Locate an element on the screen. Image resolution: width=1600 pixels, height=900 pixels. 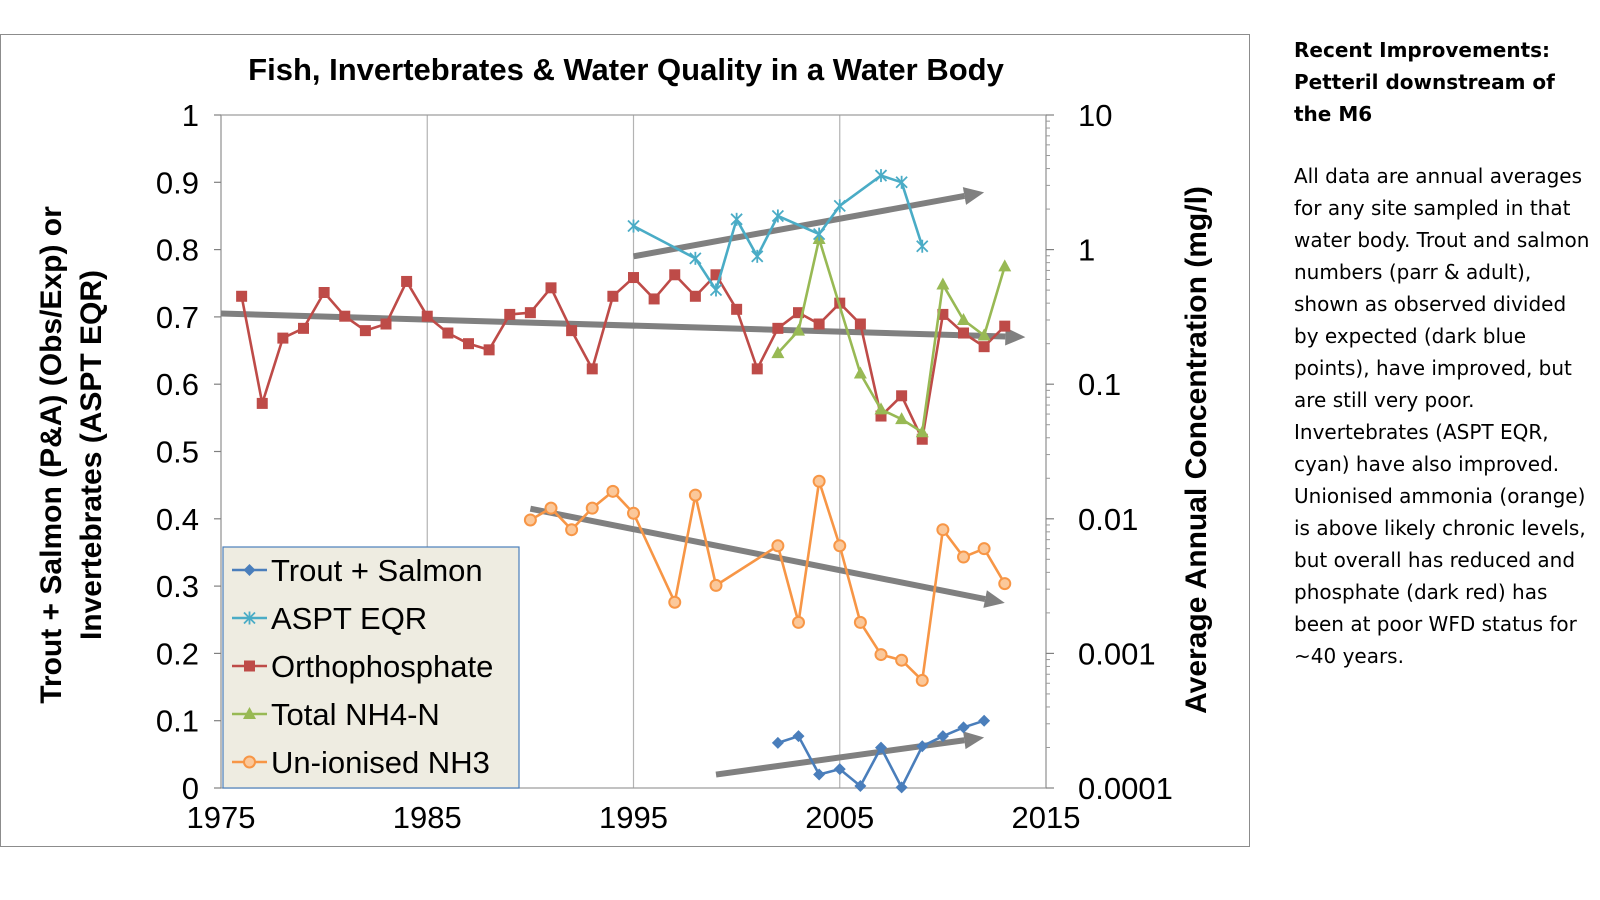
series-total-nh4-n is located at coordinates (891, 334).